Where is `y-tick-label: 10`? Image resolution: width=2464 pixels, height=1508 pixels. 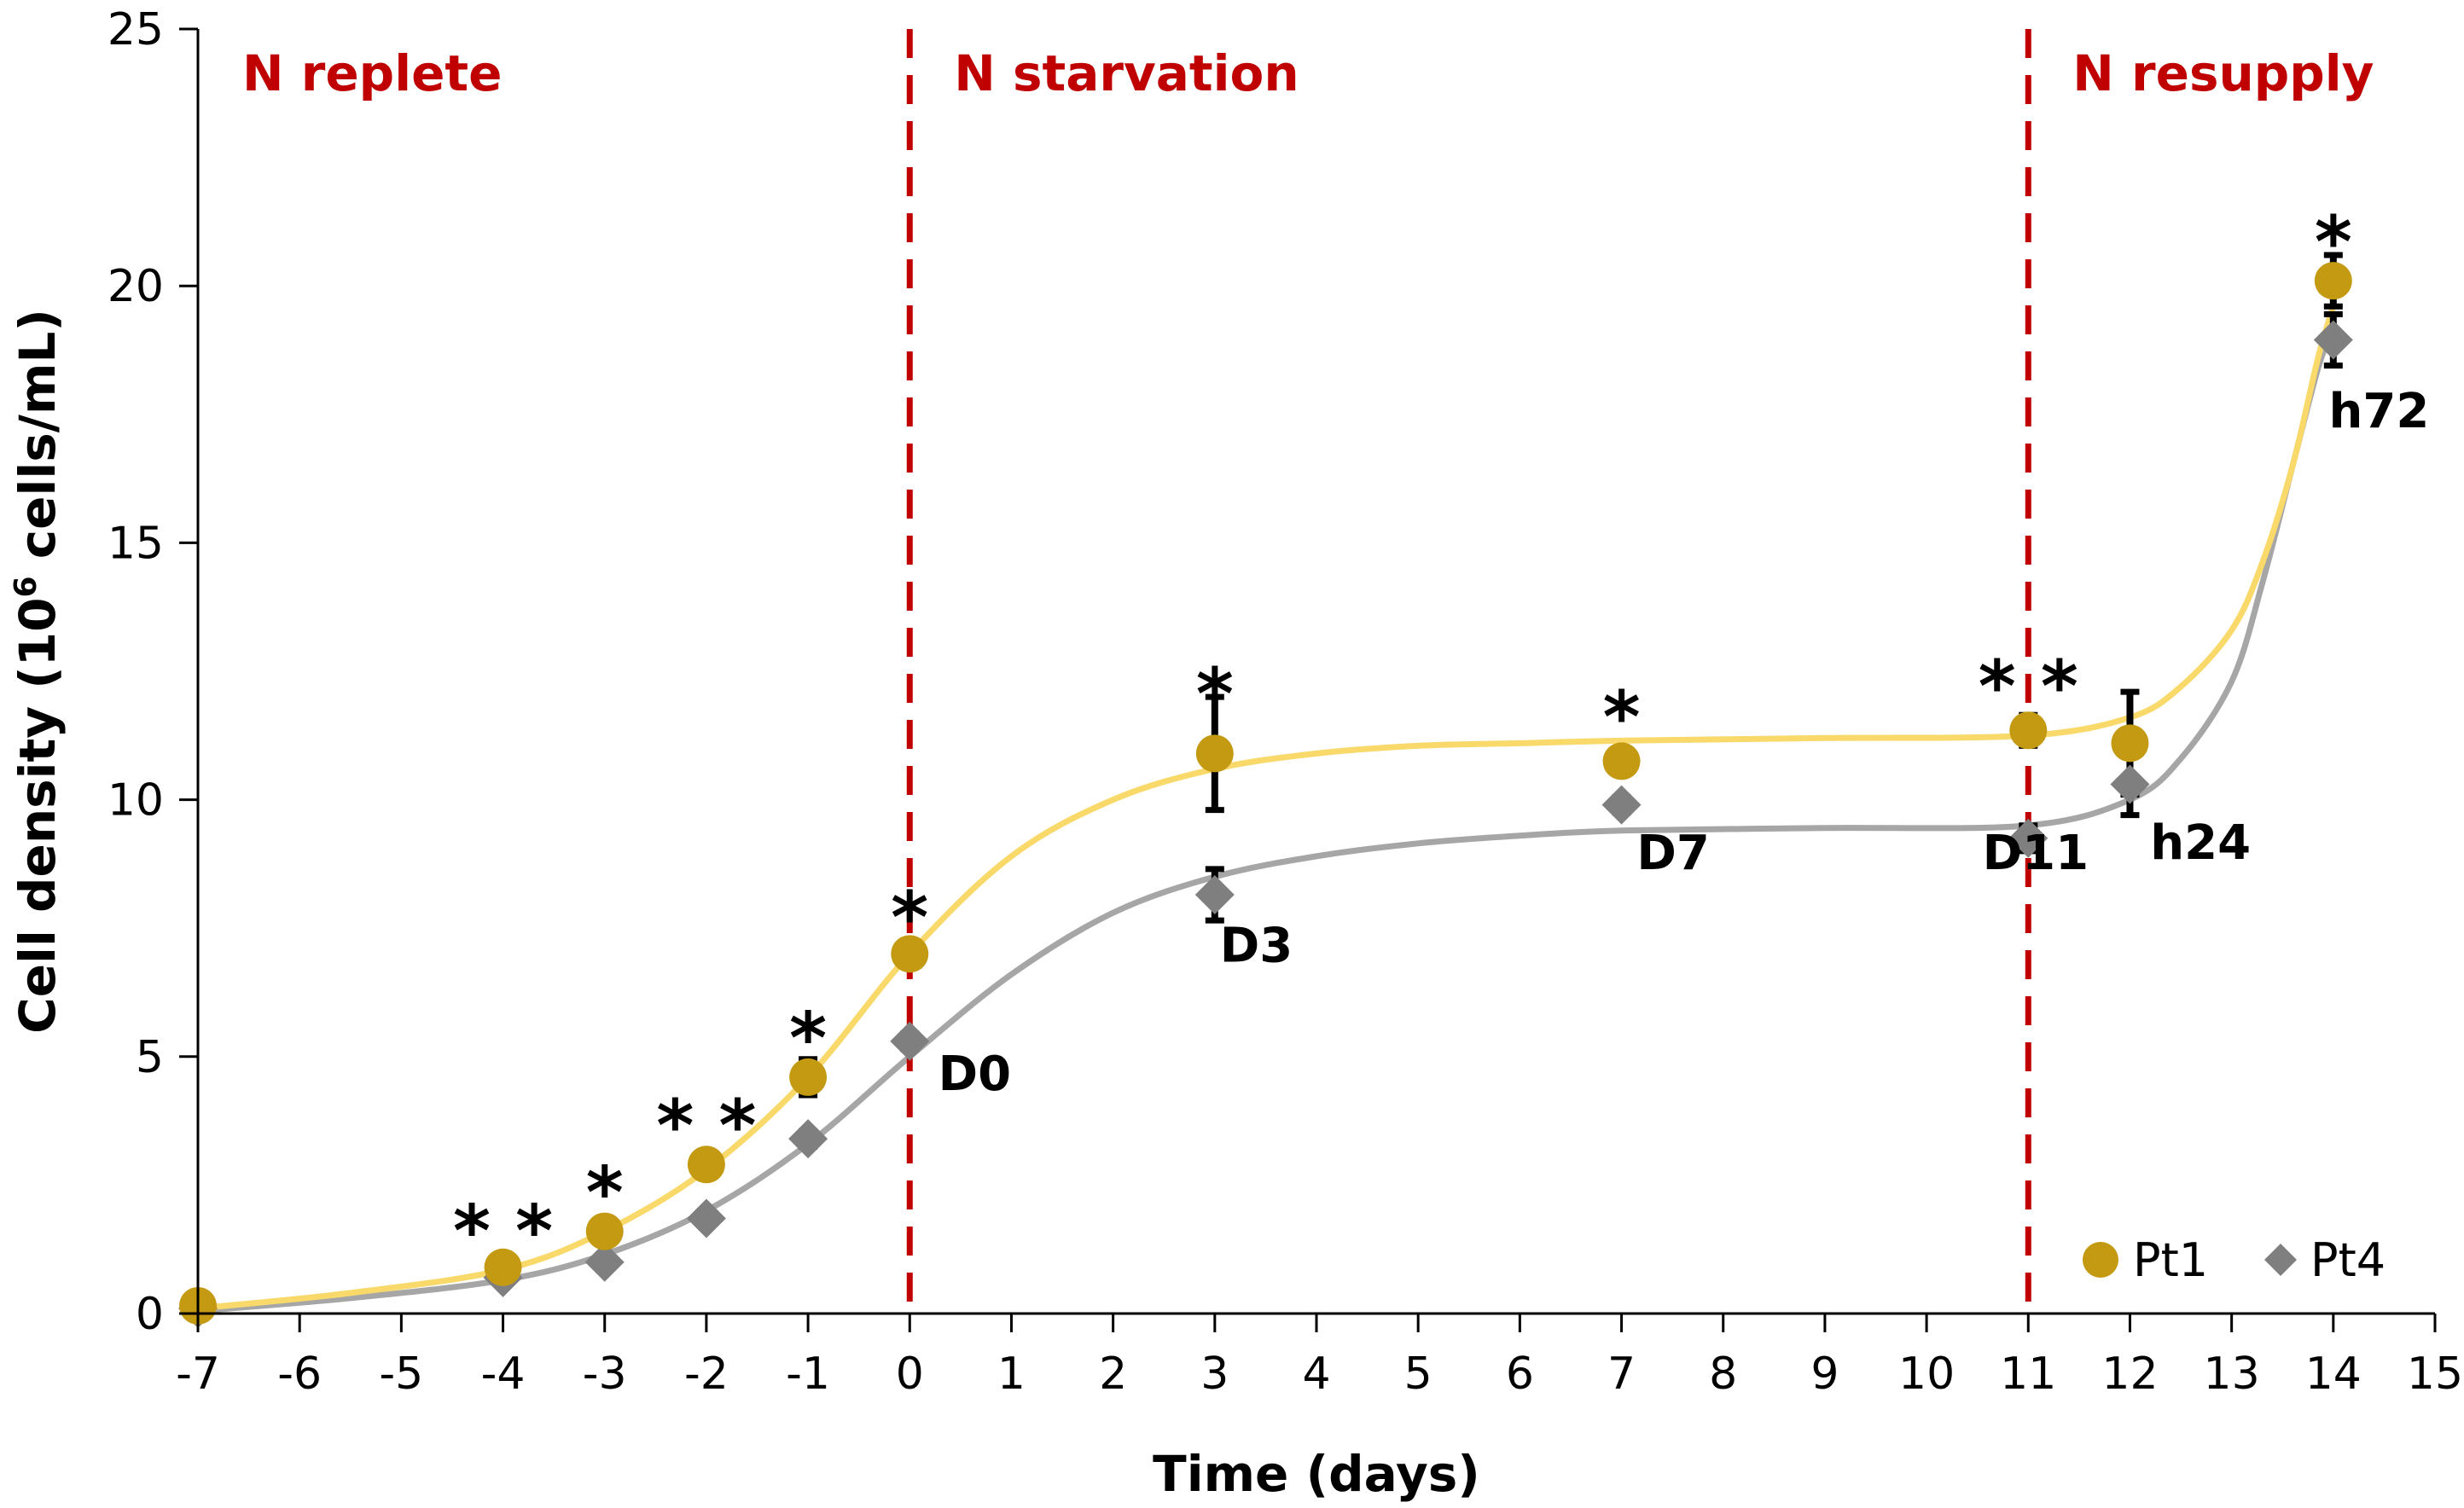 y-tick-label: 10 is located at coordinates (136, 800).